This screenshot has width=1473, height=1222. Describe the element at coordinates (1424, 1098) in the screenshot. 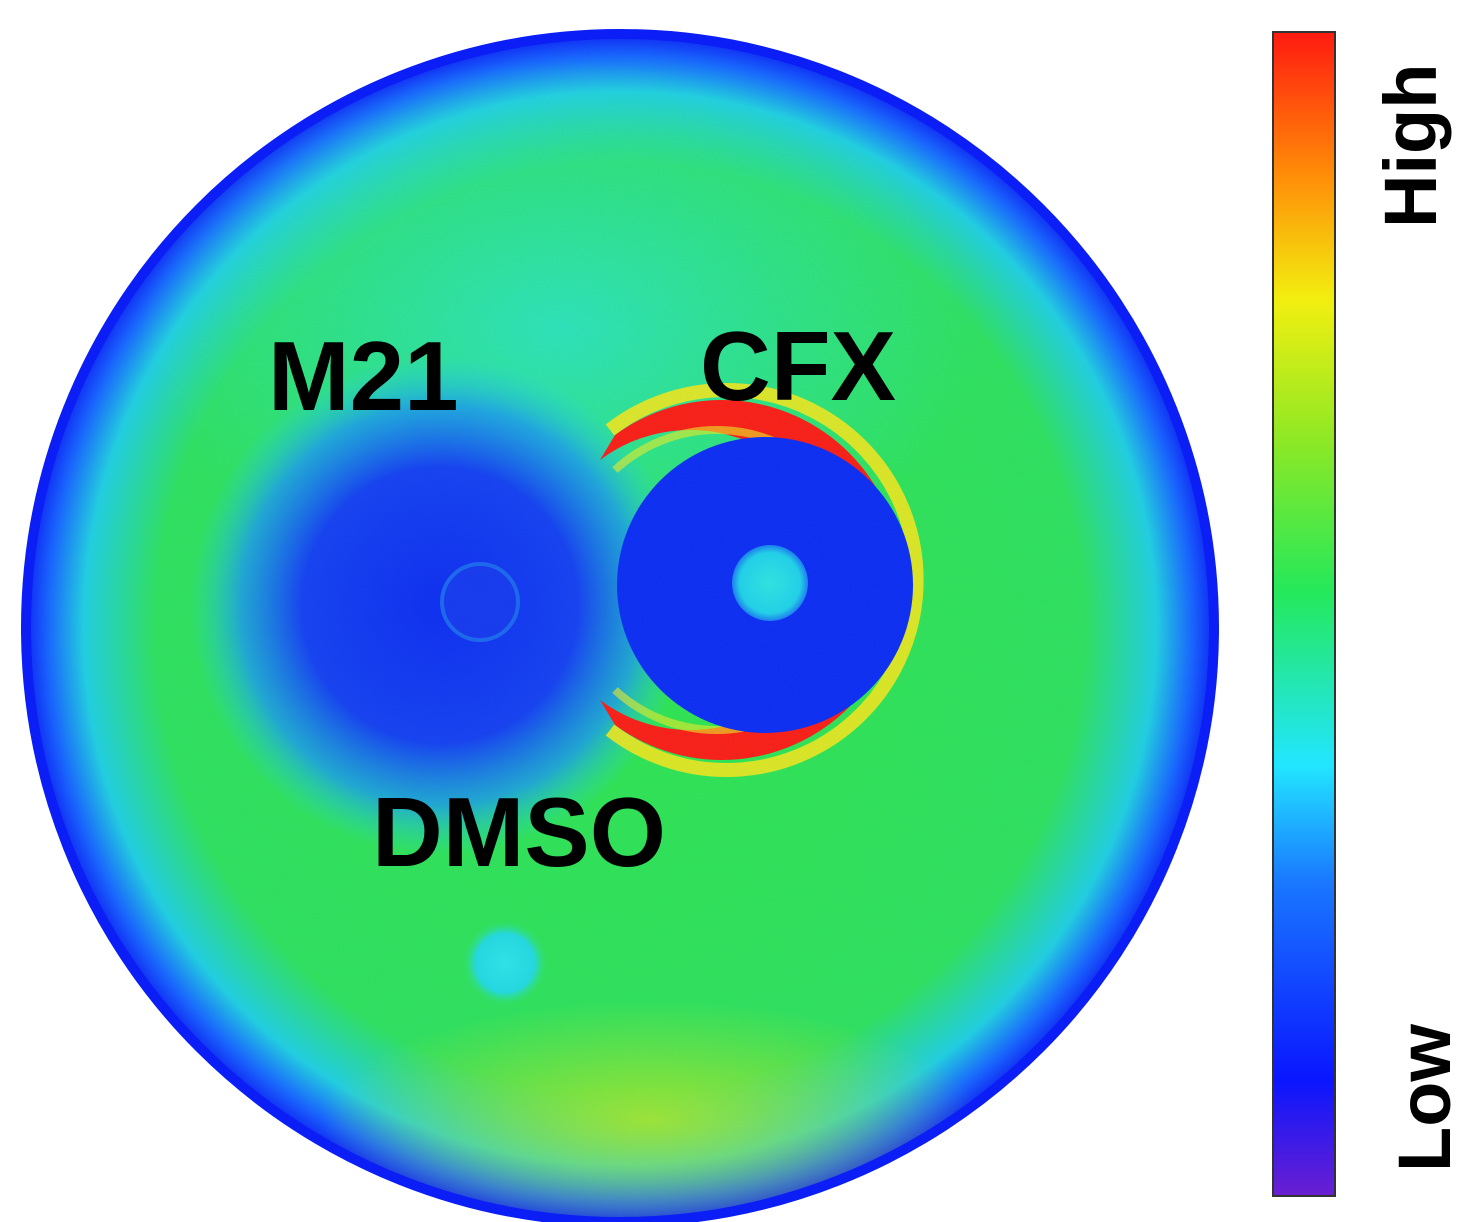

I see `colorbar-low-label: Low` at that location.